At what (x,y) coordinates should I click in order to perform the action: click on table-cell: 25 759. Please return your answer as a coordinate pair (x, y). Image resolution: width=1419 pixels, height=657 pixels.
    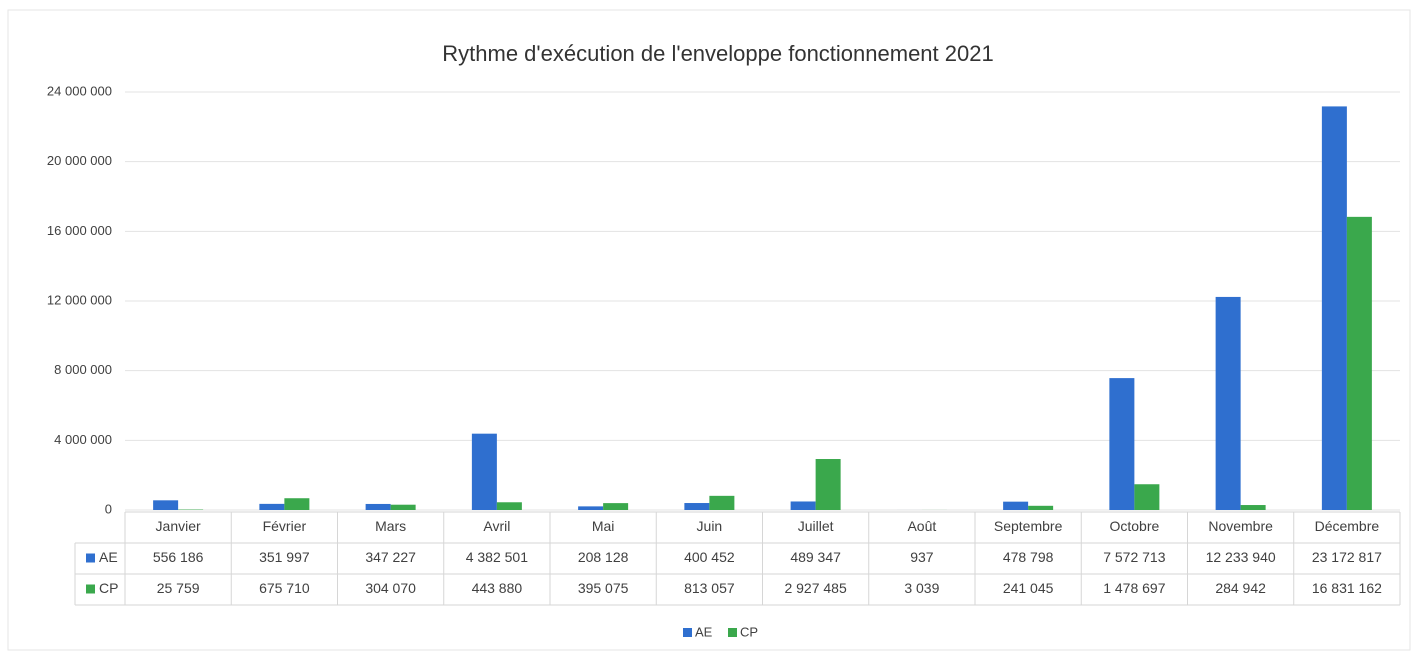
    Looking at the image, I should click on (178, 588).